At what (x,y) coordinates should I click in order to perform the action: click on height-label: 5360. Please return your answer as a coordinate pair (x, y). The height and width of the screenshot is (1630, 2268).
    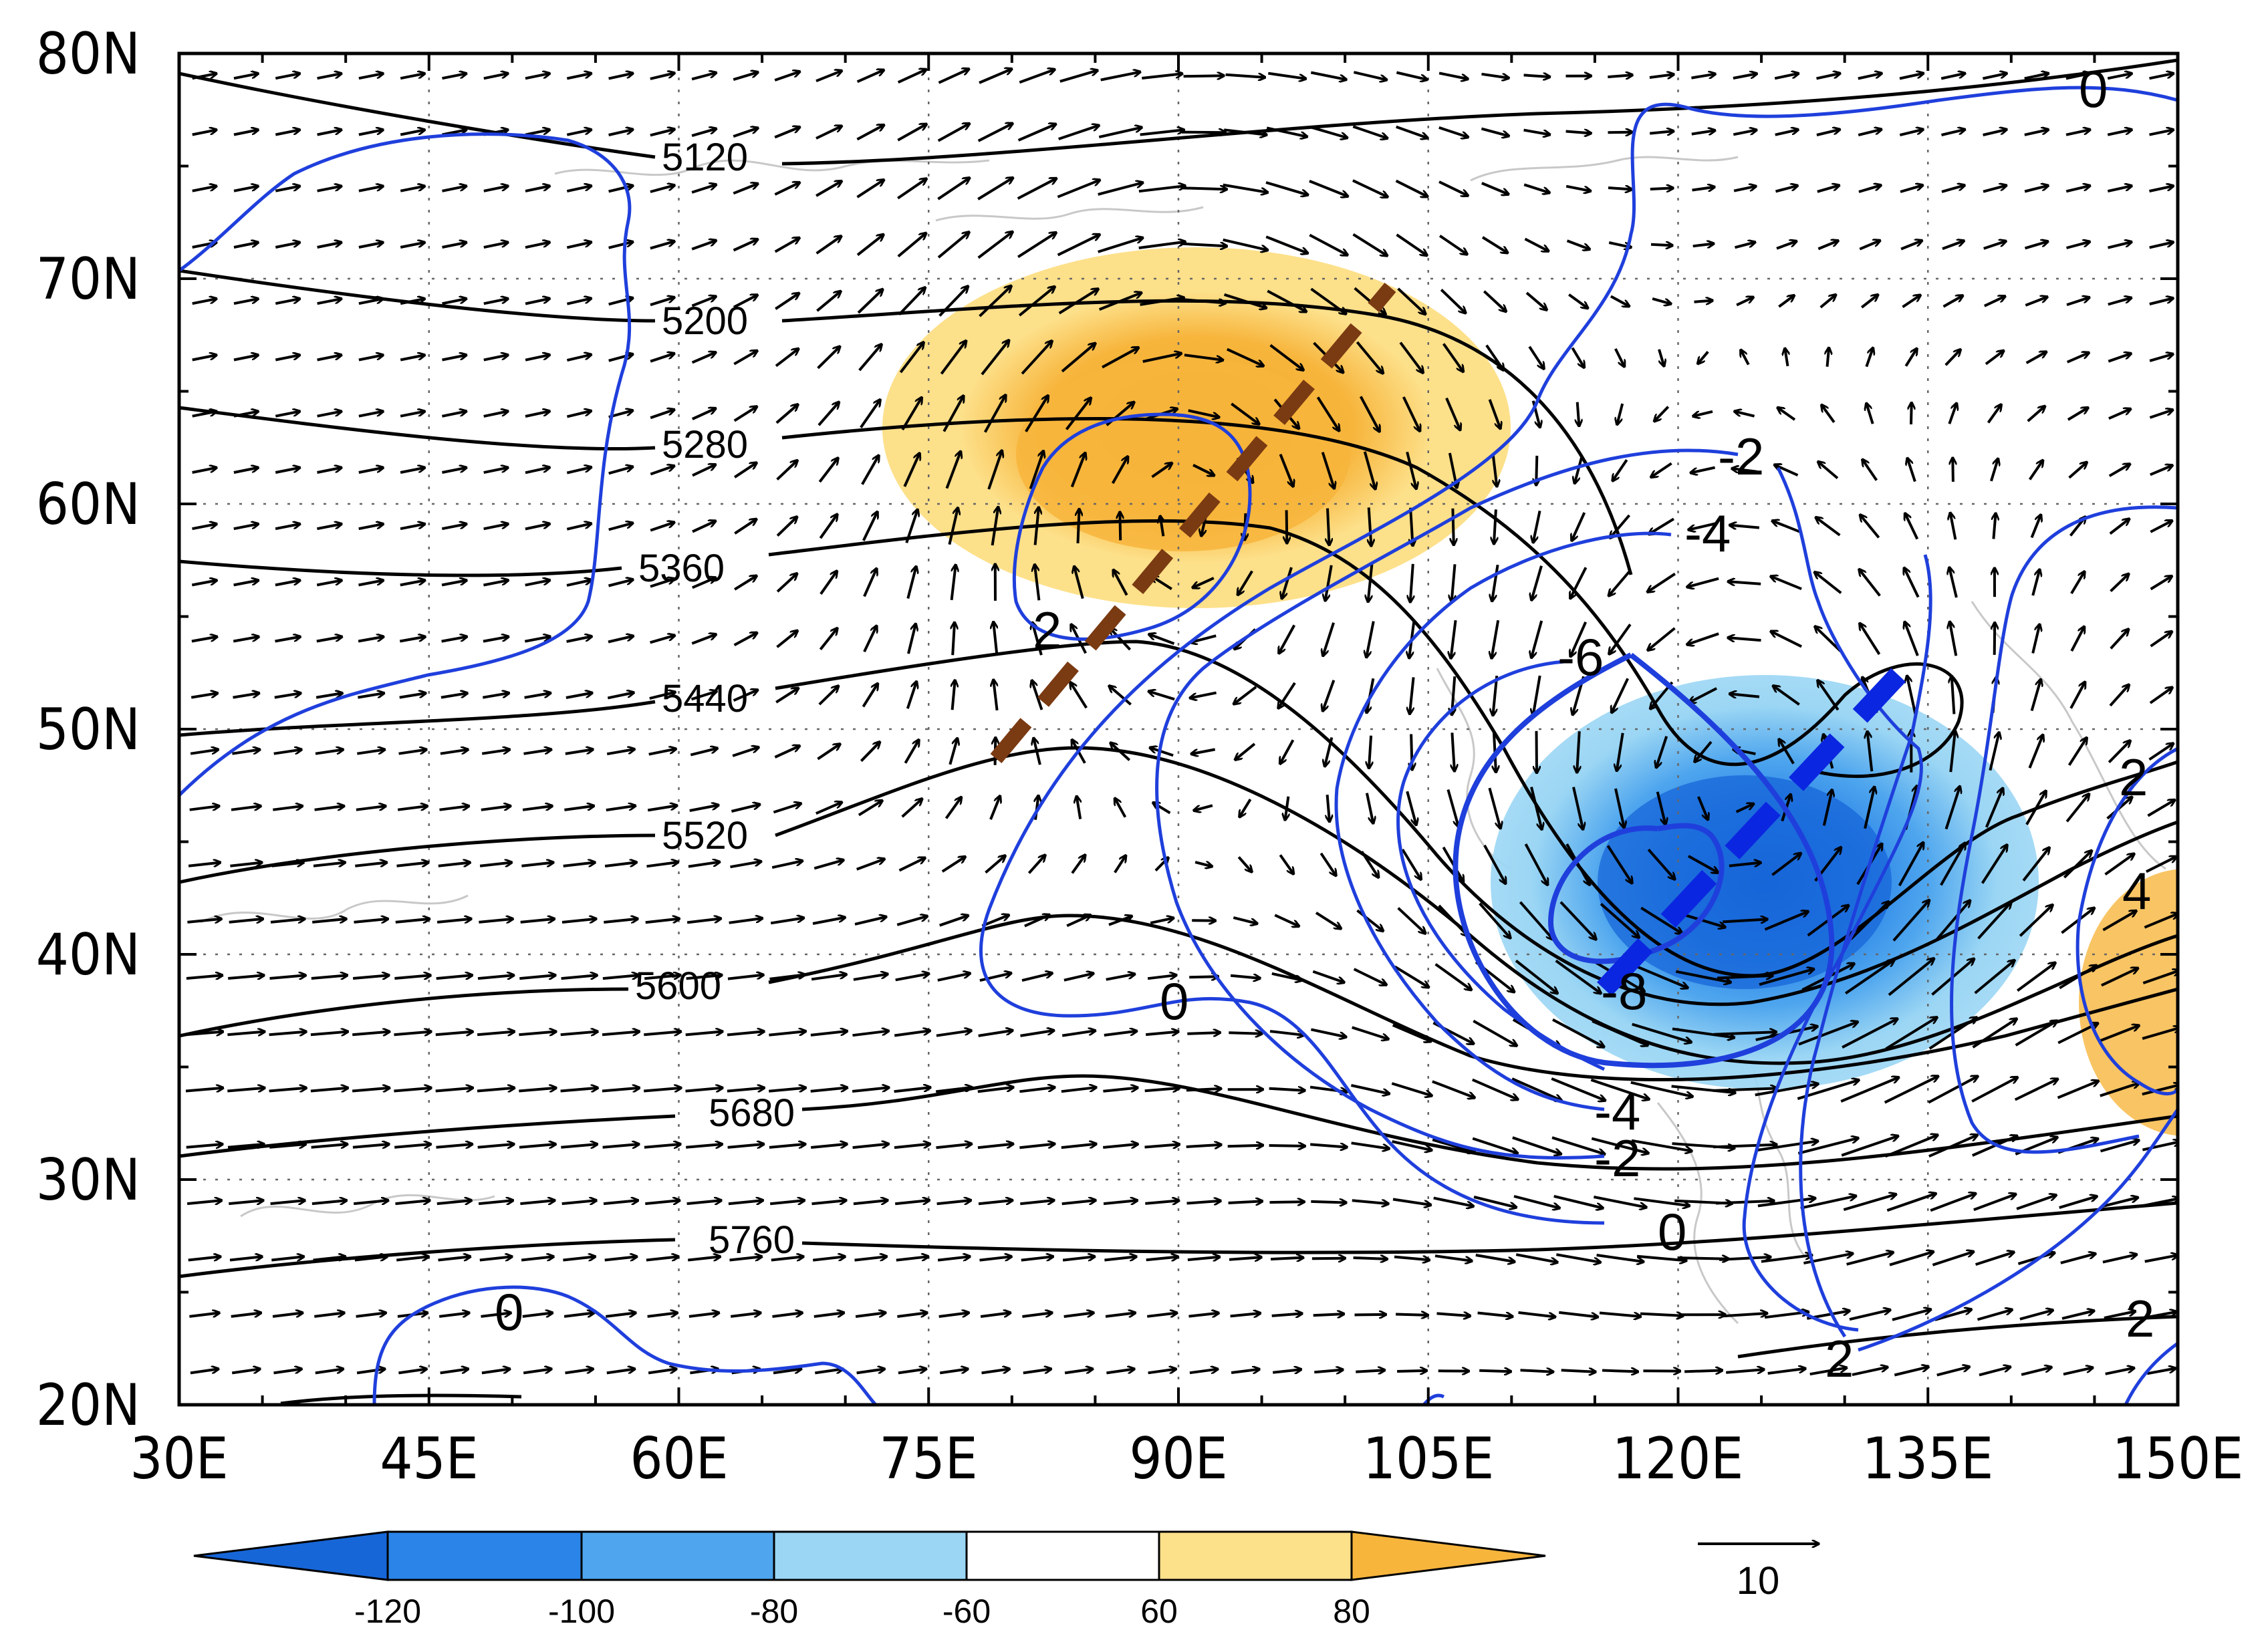
    Looking at the image, I should click on (681, 568).